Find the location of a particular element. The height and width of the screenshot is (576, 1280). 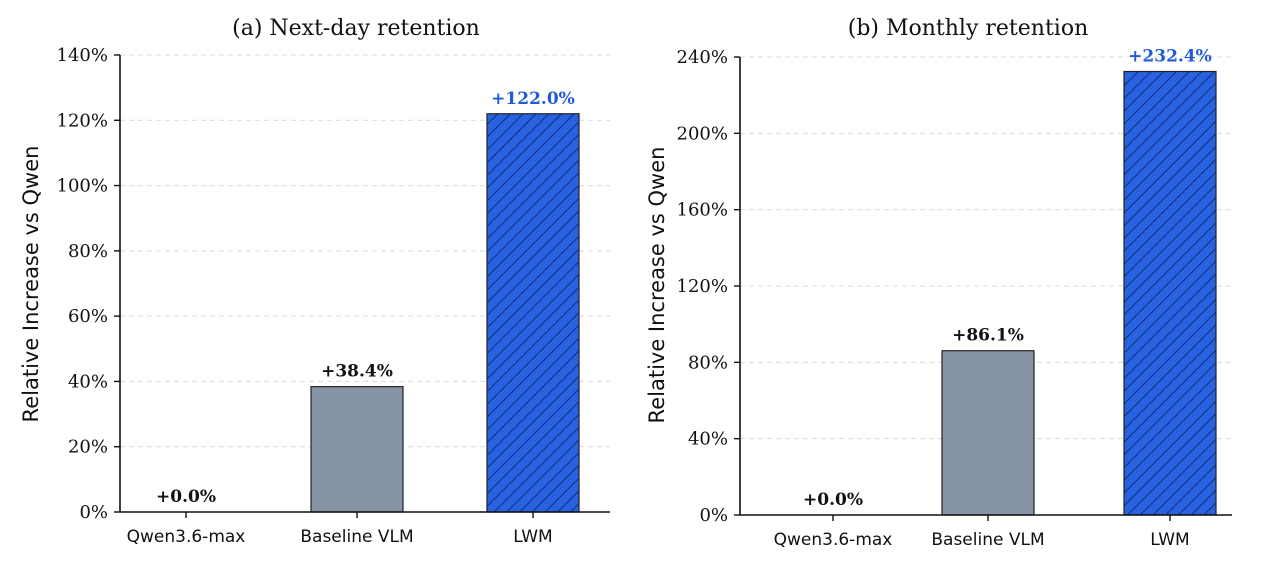

y-tick-label: 160% is located at coordinates (702, 210).